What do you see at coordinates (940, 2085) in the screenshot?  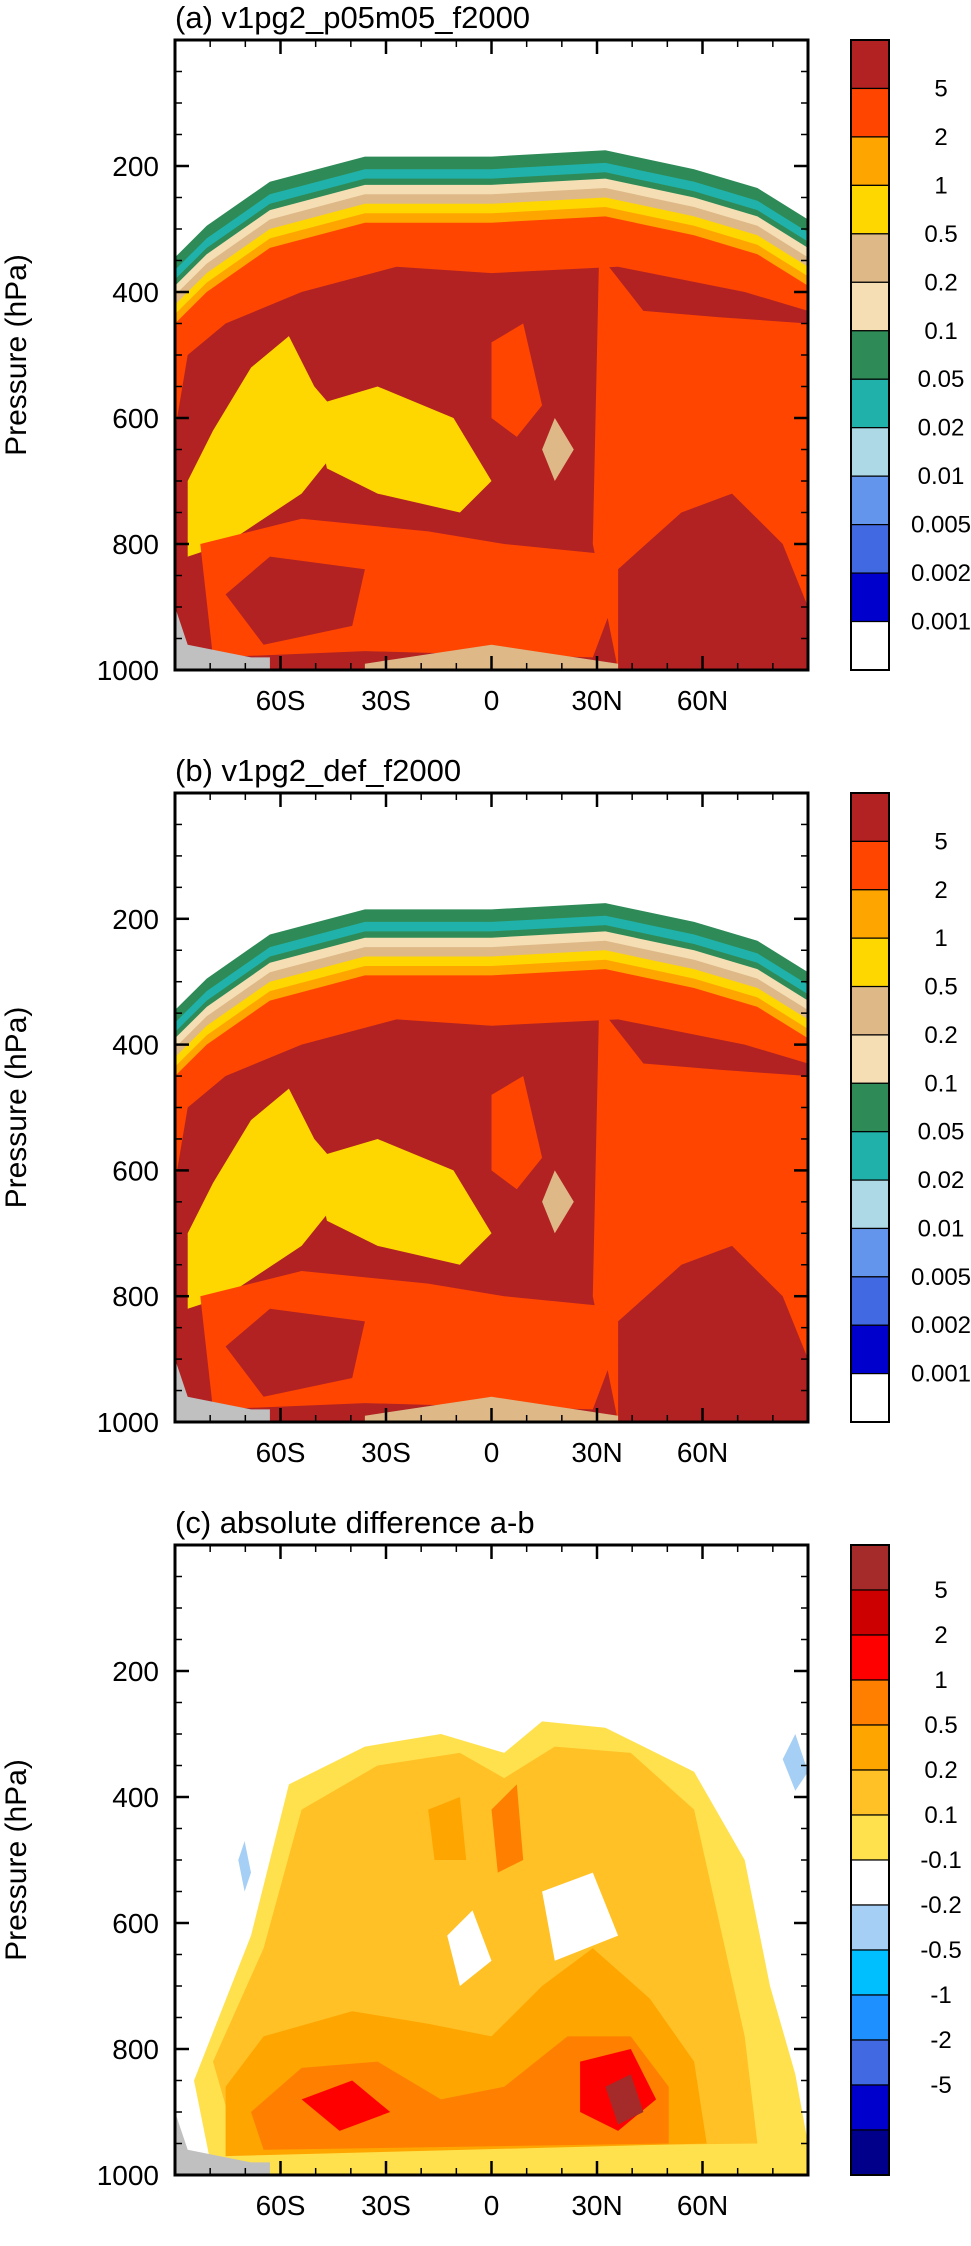 I see `colorbar-label: -5` at bounding box center [940, 2085].